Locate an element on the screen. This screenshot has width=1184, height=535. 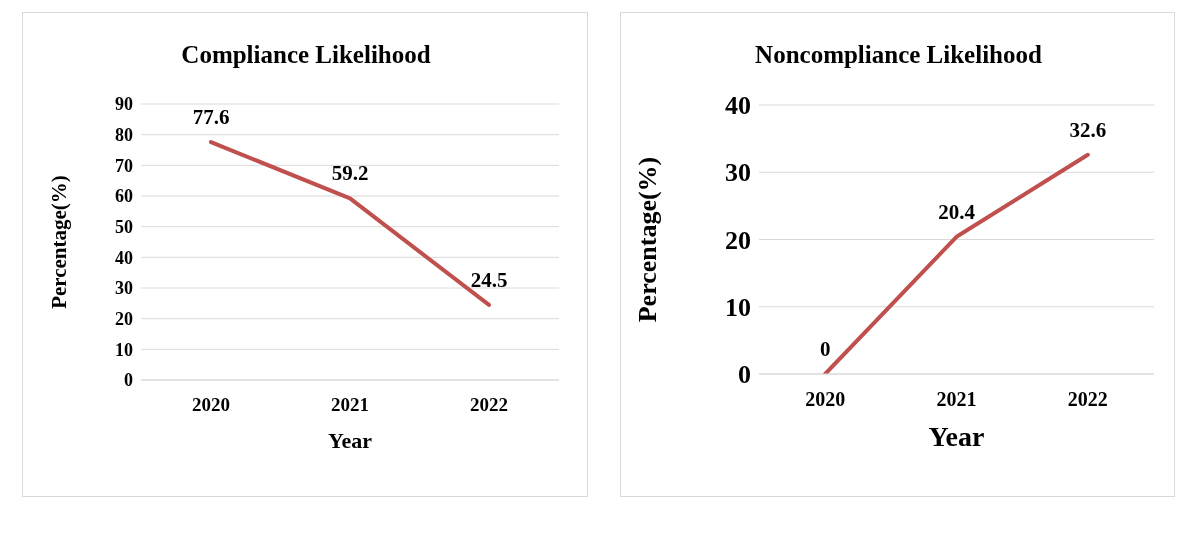
data-label: 32.6 is located at coordinates (1088, 129).